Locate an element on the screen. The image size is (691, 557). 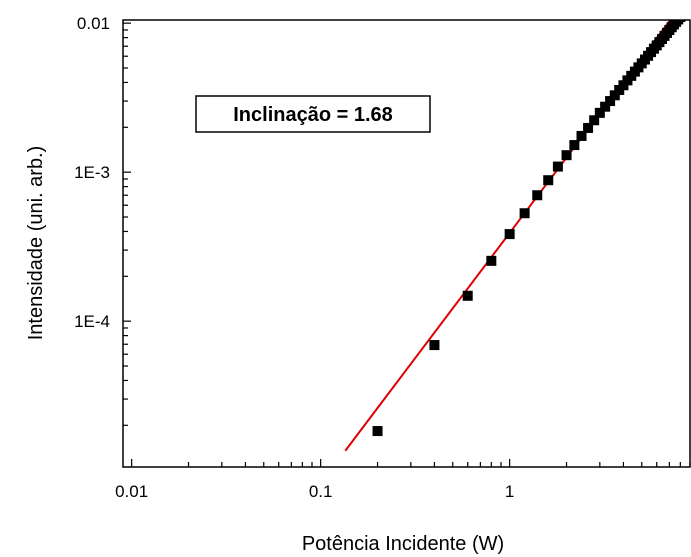
annotation-box: Inclinação = 1.68 is located at coordinates (313, 114).